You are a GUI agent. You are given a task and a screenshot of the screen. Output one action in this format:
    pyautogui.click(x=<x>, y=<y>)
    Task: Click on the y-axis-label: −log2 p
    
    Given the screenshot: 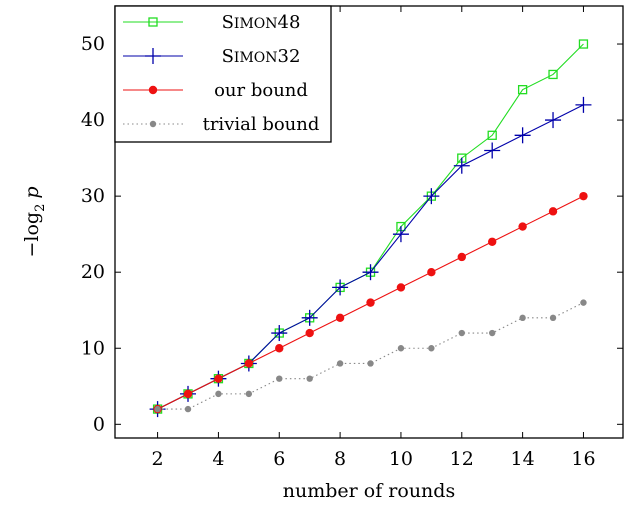 What is the action you would take?
    pyautogui.click(x=34, y=221)
    